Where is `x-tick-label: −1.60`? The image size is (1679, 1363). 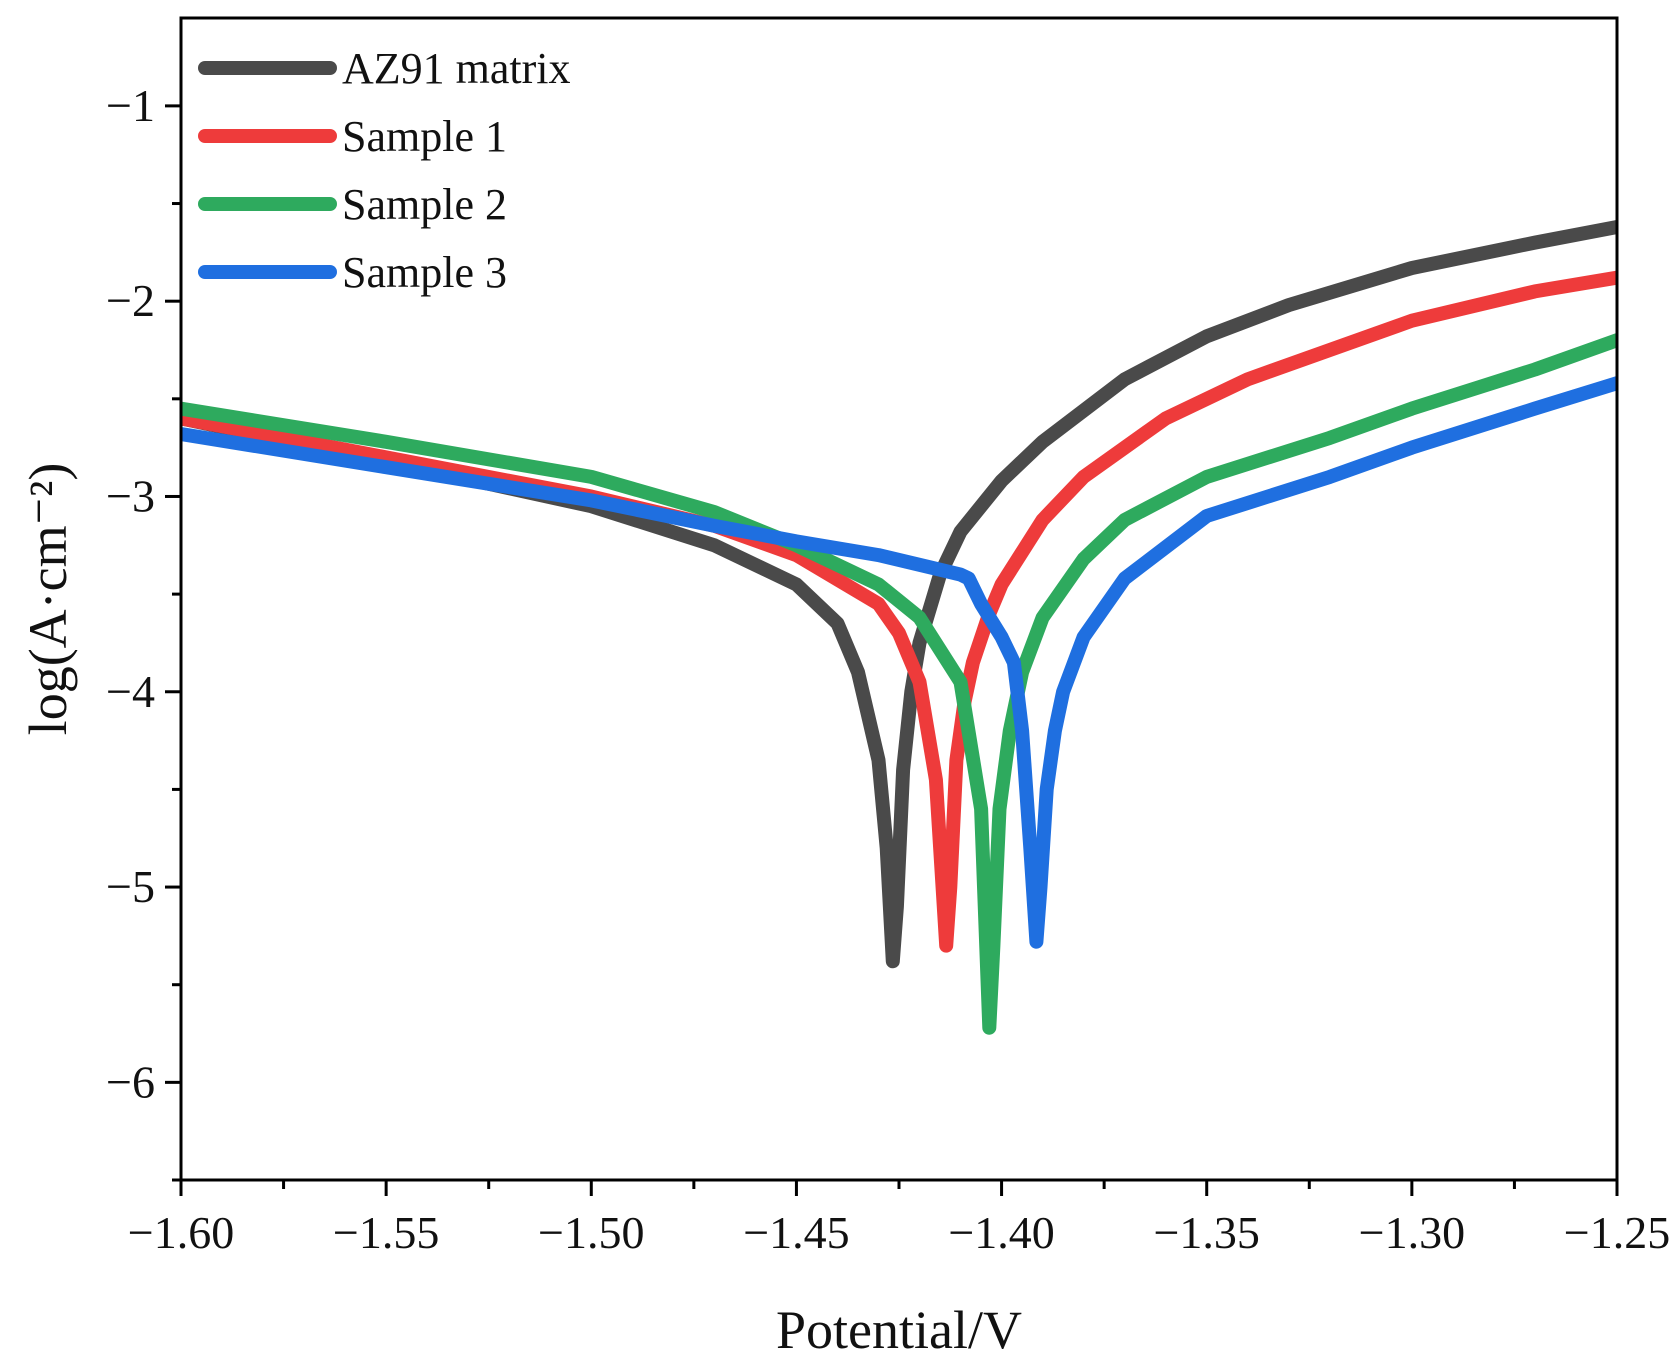
x-tick-label: −1.60 is located at coordinates (181, 1232).